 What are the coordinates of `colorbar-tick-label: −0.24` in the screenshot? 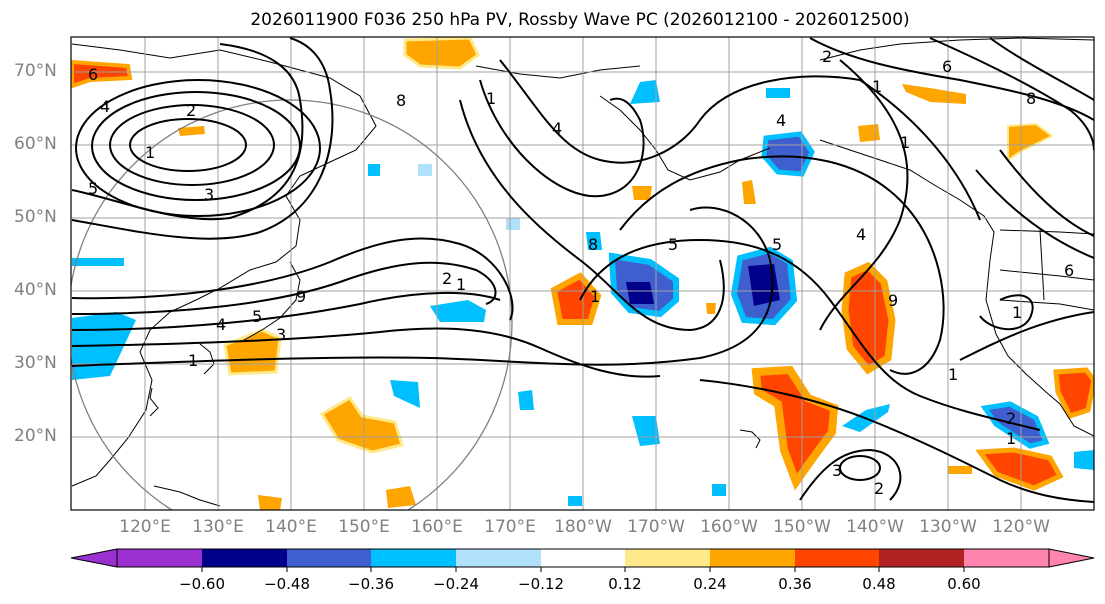 It's located at (456, 584).